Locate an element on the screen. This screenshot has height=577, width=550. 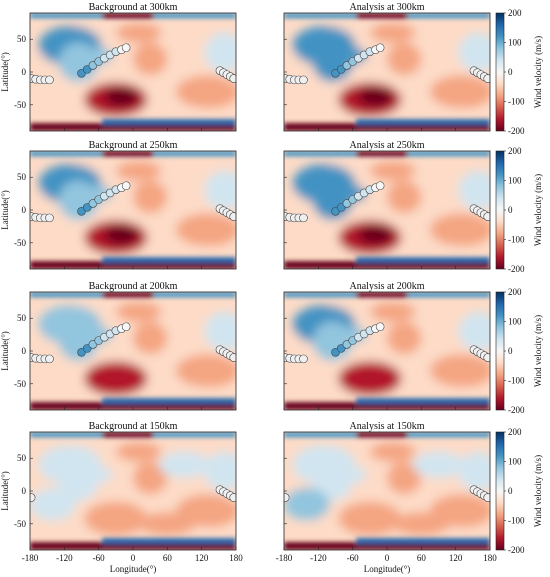
panel-background-250km: Background at 250km -50 0 50 Latitude(°) is located at coordinates (118, 205).